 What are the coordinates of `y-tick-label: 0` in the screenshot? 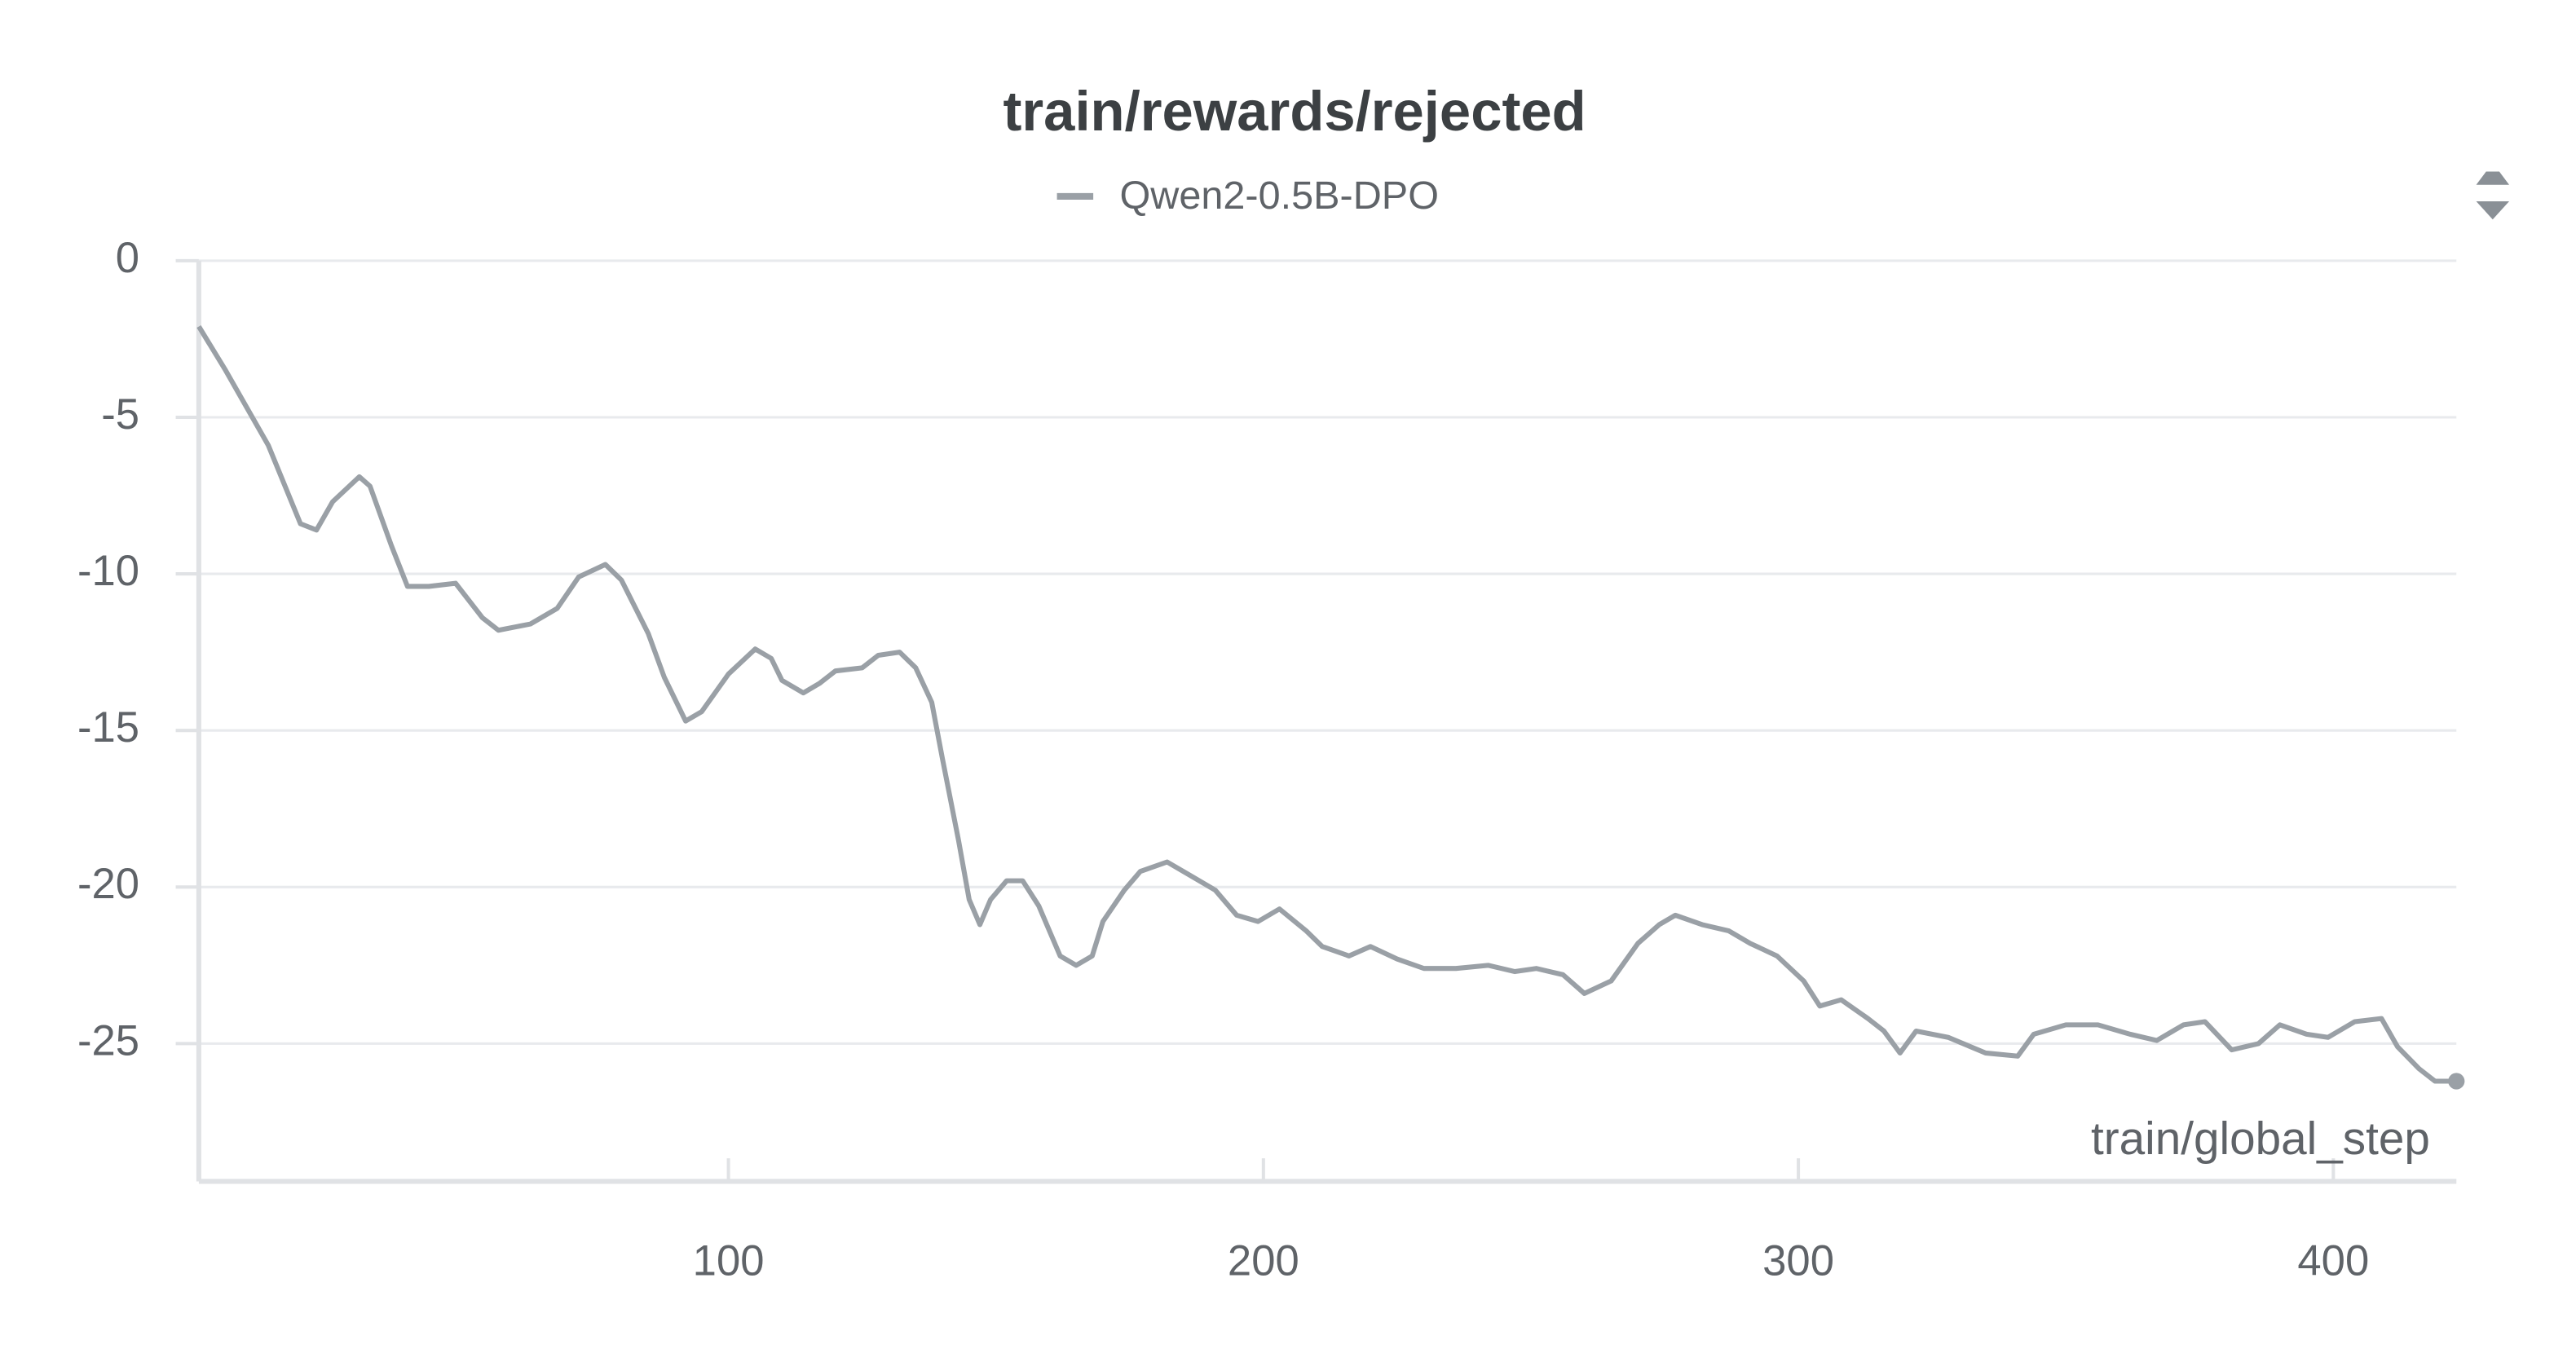 It's located at (127, 258).